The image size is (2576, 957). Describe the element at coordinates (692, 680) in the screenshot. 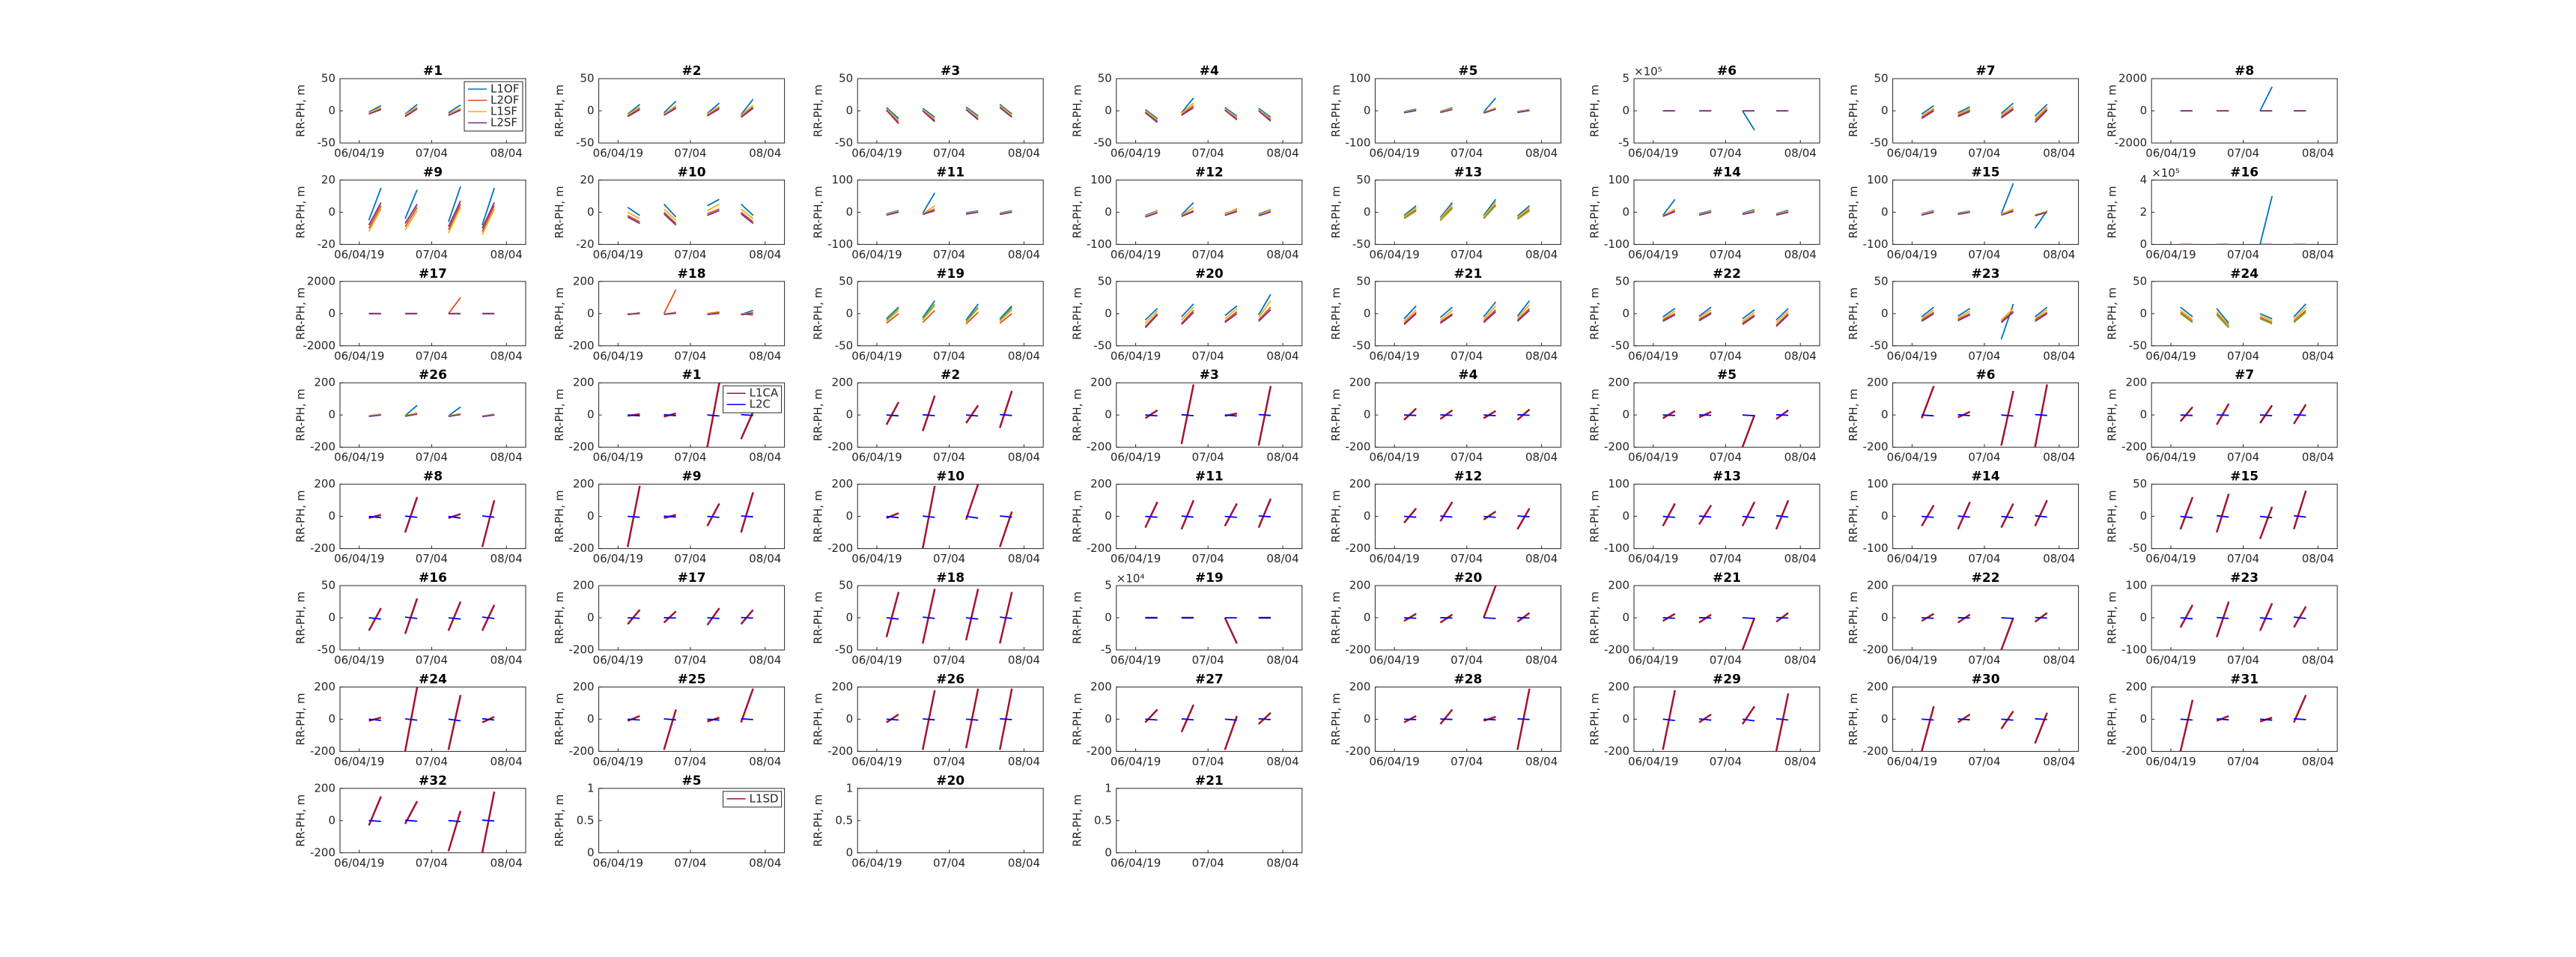

I see `subplot-title: #25` at that location.